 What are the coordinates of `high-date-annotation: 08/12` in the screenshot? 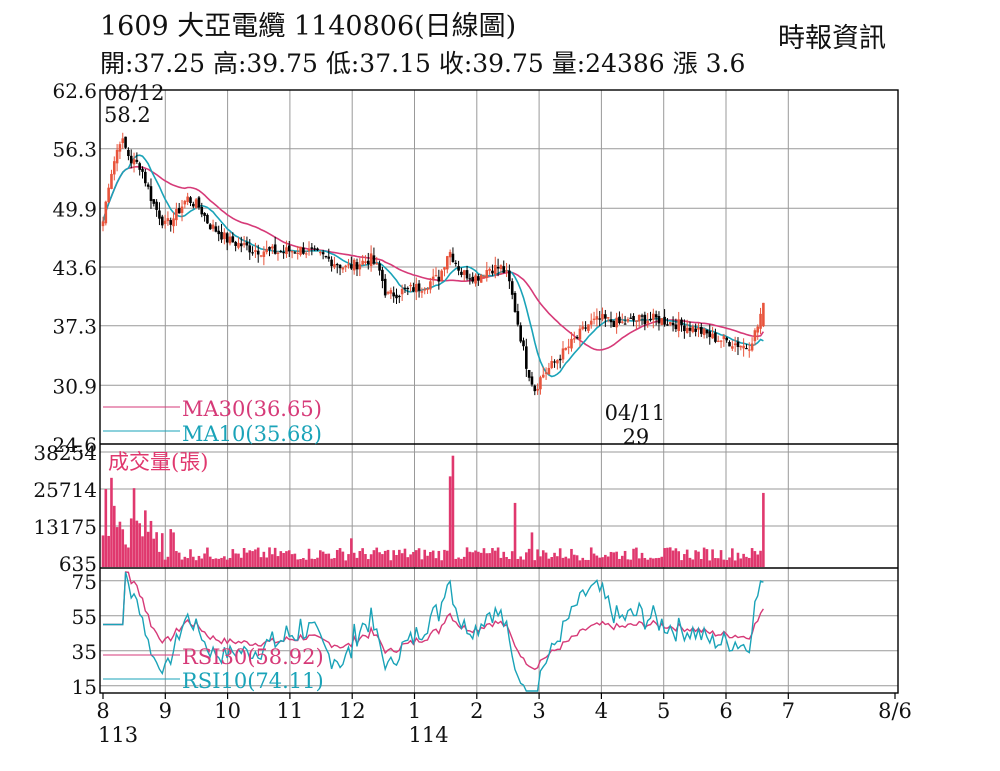 It's located at (134, 93).